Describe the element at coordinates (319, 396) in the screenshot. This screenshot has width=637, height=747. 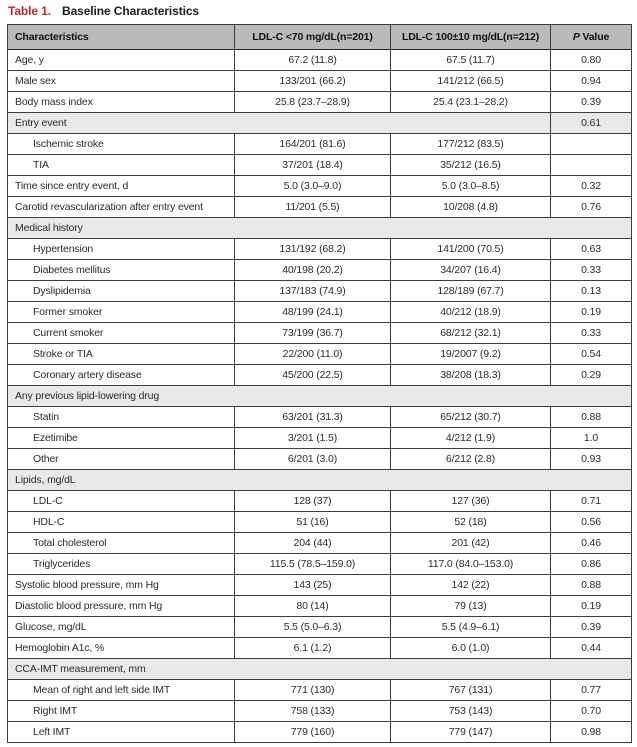
I see `section-label-cell: Any previous lipid-lowering drug` at that location.